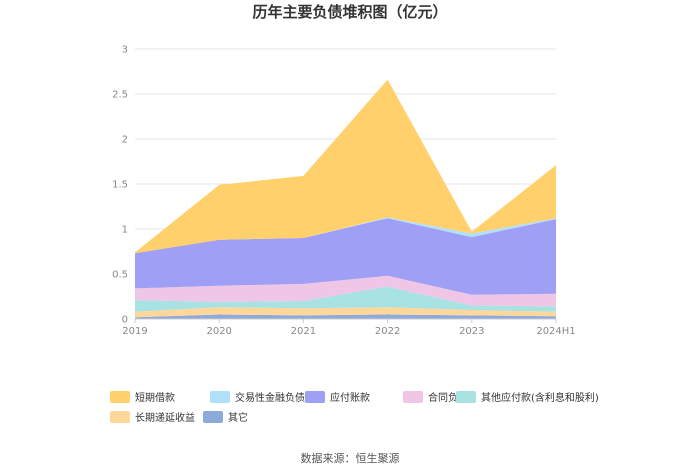  What do you see at coordinates (350, 458) in the screenshot?
I see `data-source-note: 数据来源：恒生聚源` at bounding box center [350, 458].